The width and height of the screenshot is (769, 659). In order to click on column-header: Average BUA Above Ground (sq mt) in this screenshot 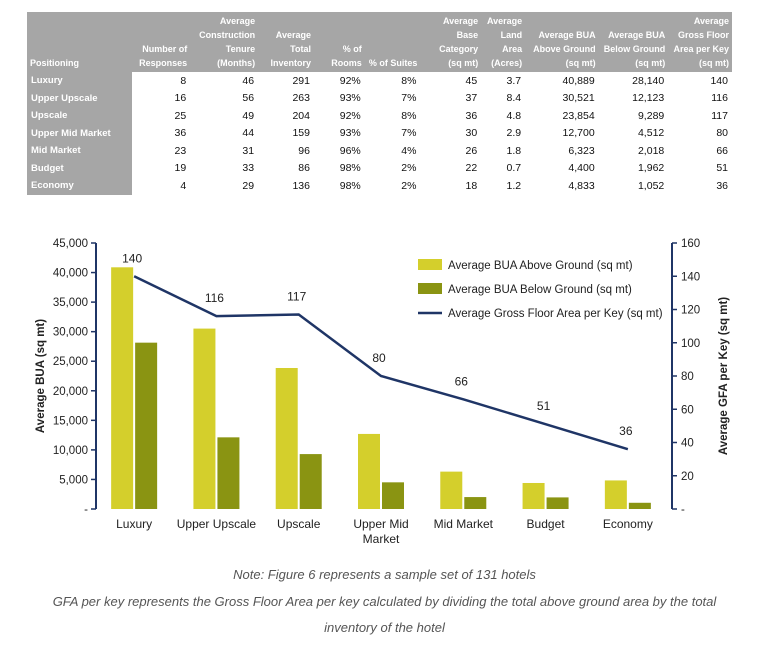, I will do `click(562, 42)`.